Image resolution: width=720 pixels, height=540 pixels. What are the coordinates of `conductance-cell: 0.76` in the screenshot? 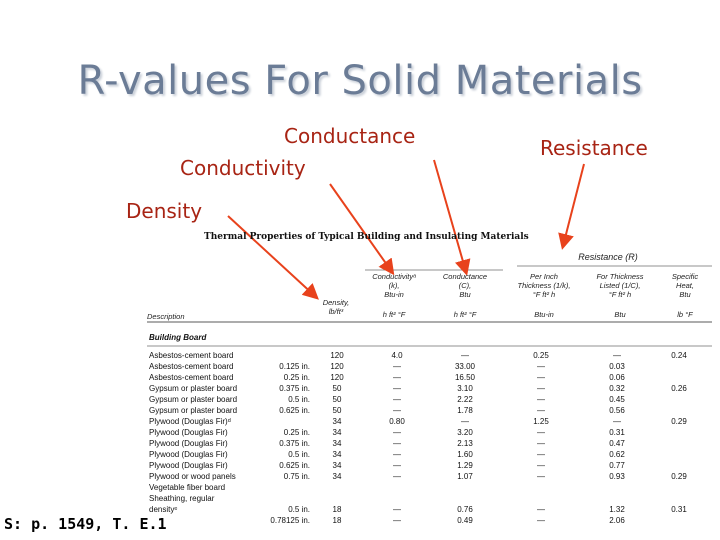 It's located at (465, 509).